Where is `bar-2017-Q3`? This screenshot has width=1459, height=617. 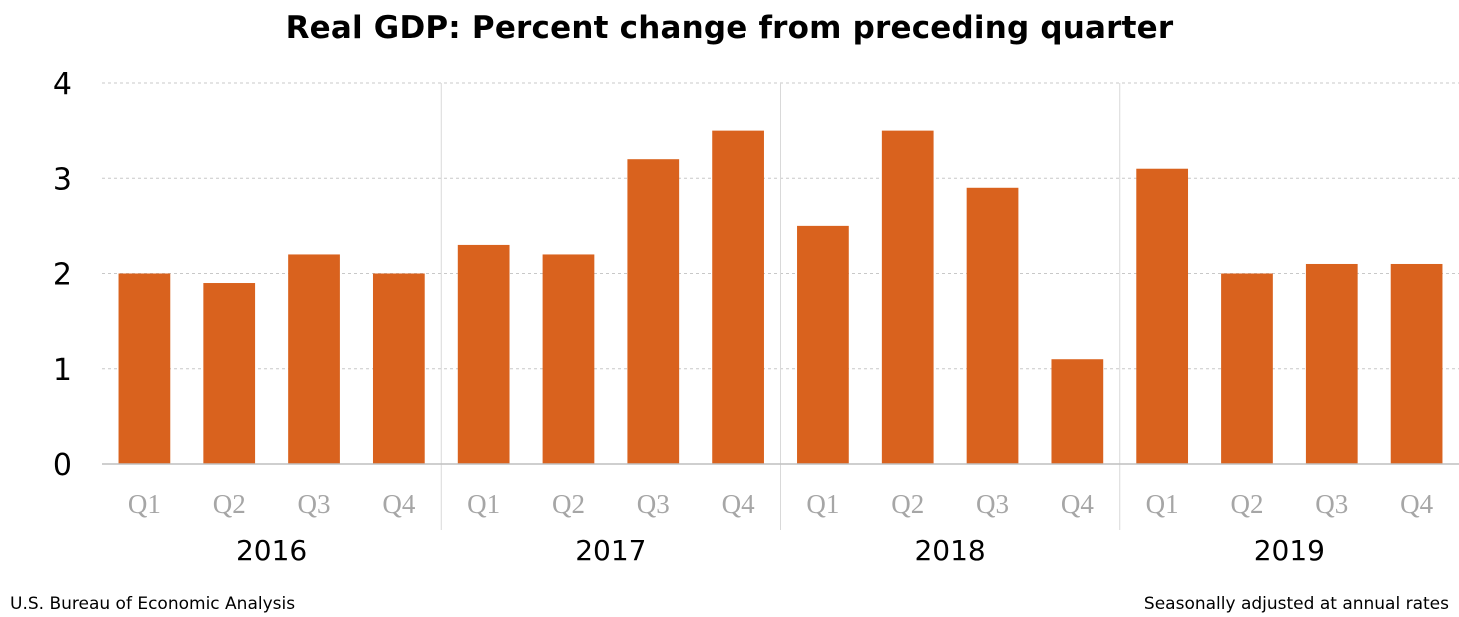 bar-2017-Q3 is located at coordinates (653, 311).